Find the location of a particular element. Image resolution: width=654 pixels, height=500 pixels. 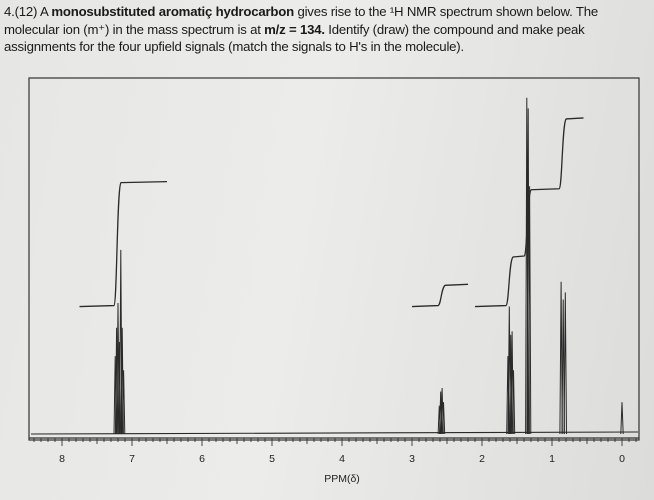

x-tick-label: 6 is located at coordinates (202, 459).